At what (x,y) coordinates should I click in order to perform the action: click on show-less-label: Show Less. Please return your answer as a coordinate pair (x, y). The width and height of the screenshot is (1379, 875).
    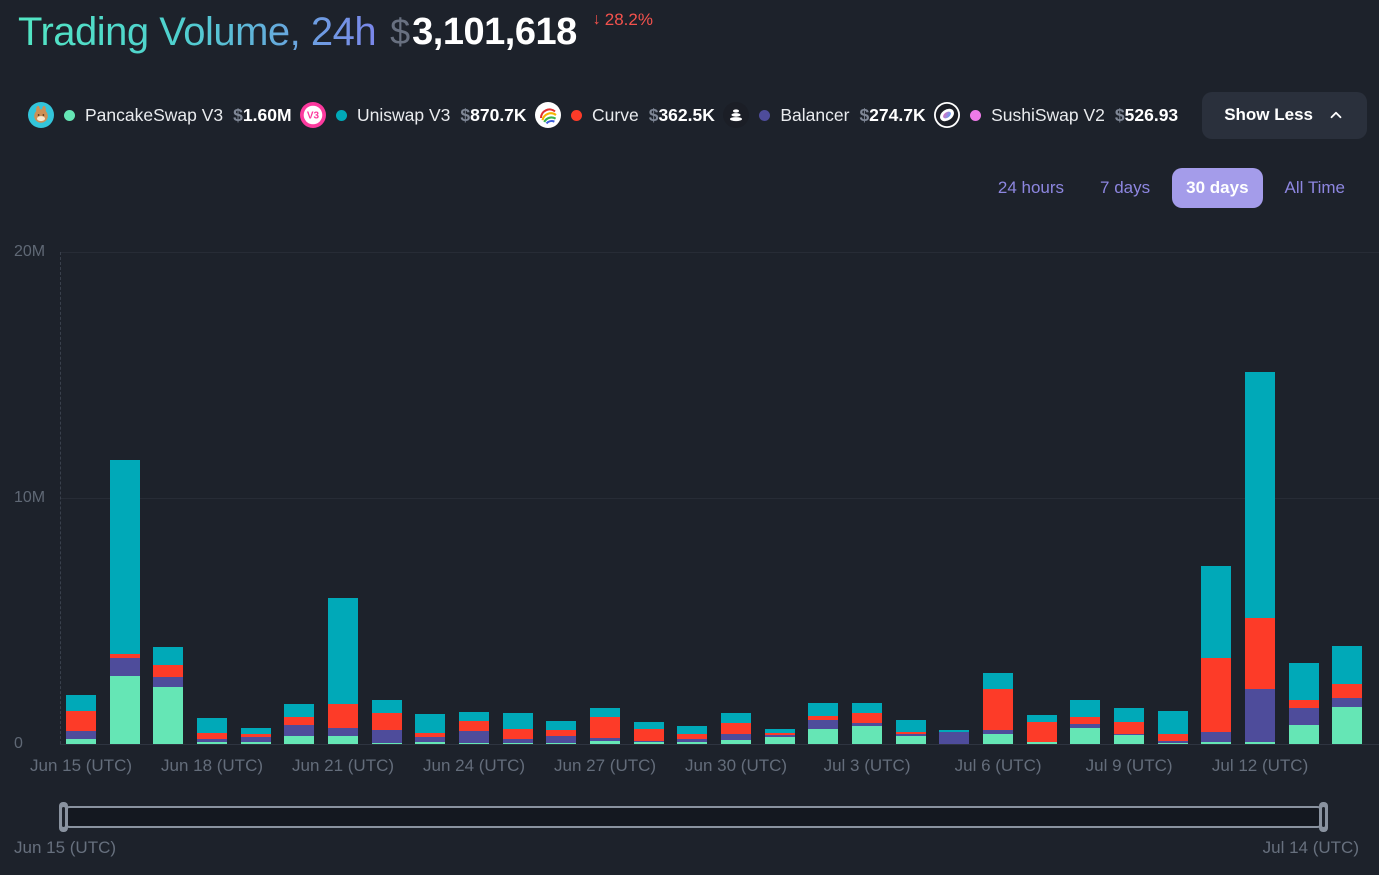
    Looking at the image, I should click on (1268, 114).